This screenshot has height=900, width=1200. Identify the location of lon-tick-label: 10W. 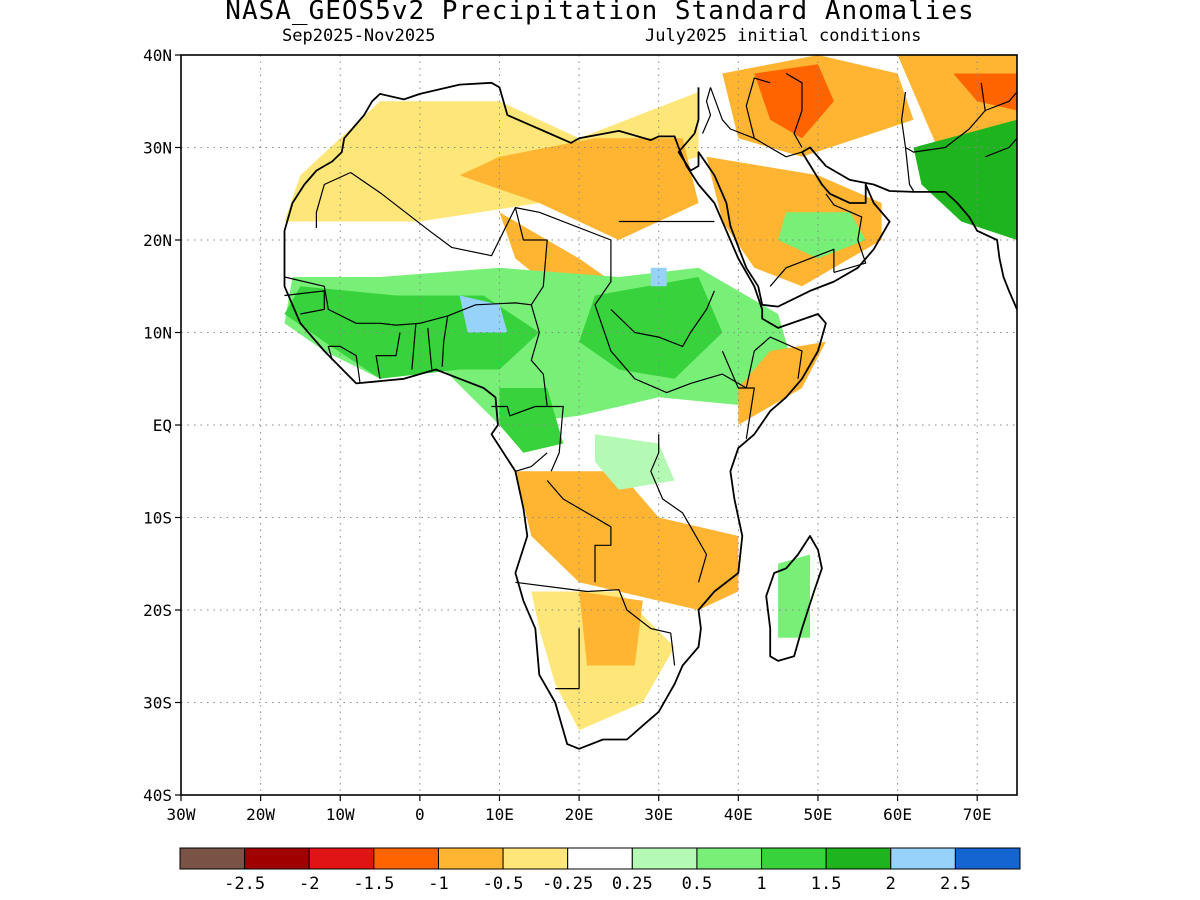
(340, 814).